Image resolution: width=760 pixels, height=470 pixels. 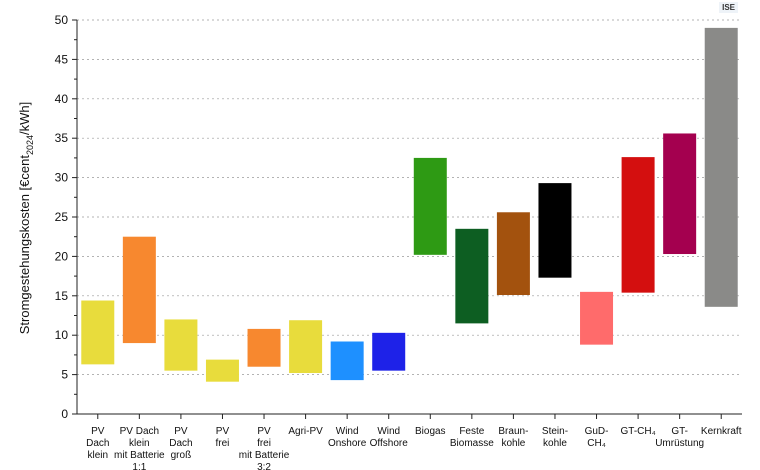 I want to click on y-tick-label: 20, so click(x=62, y=256).